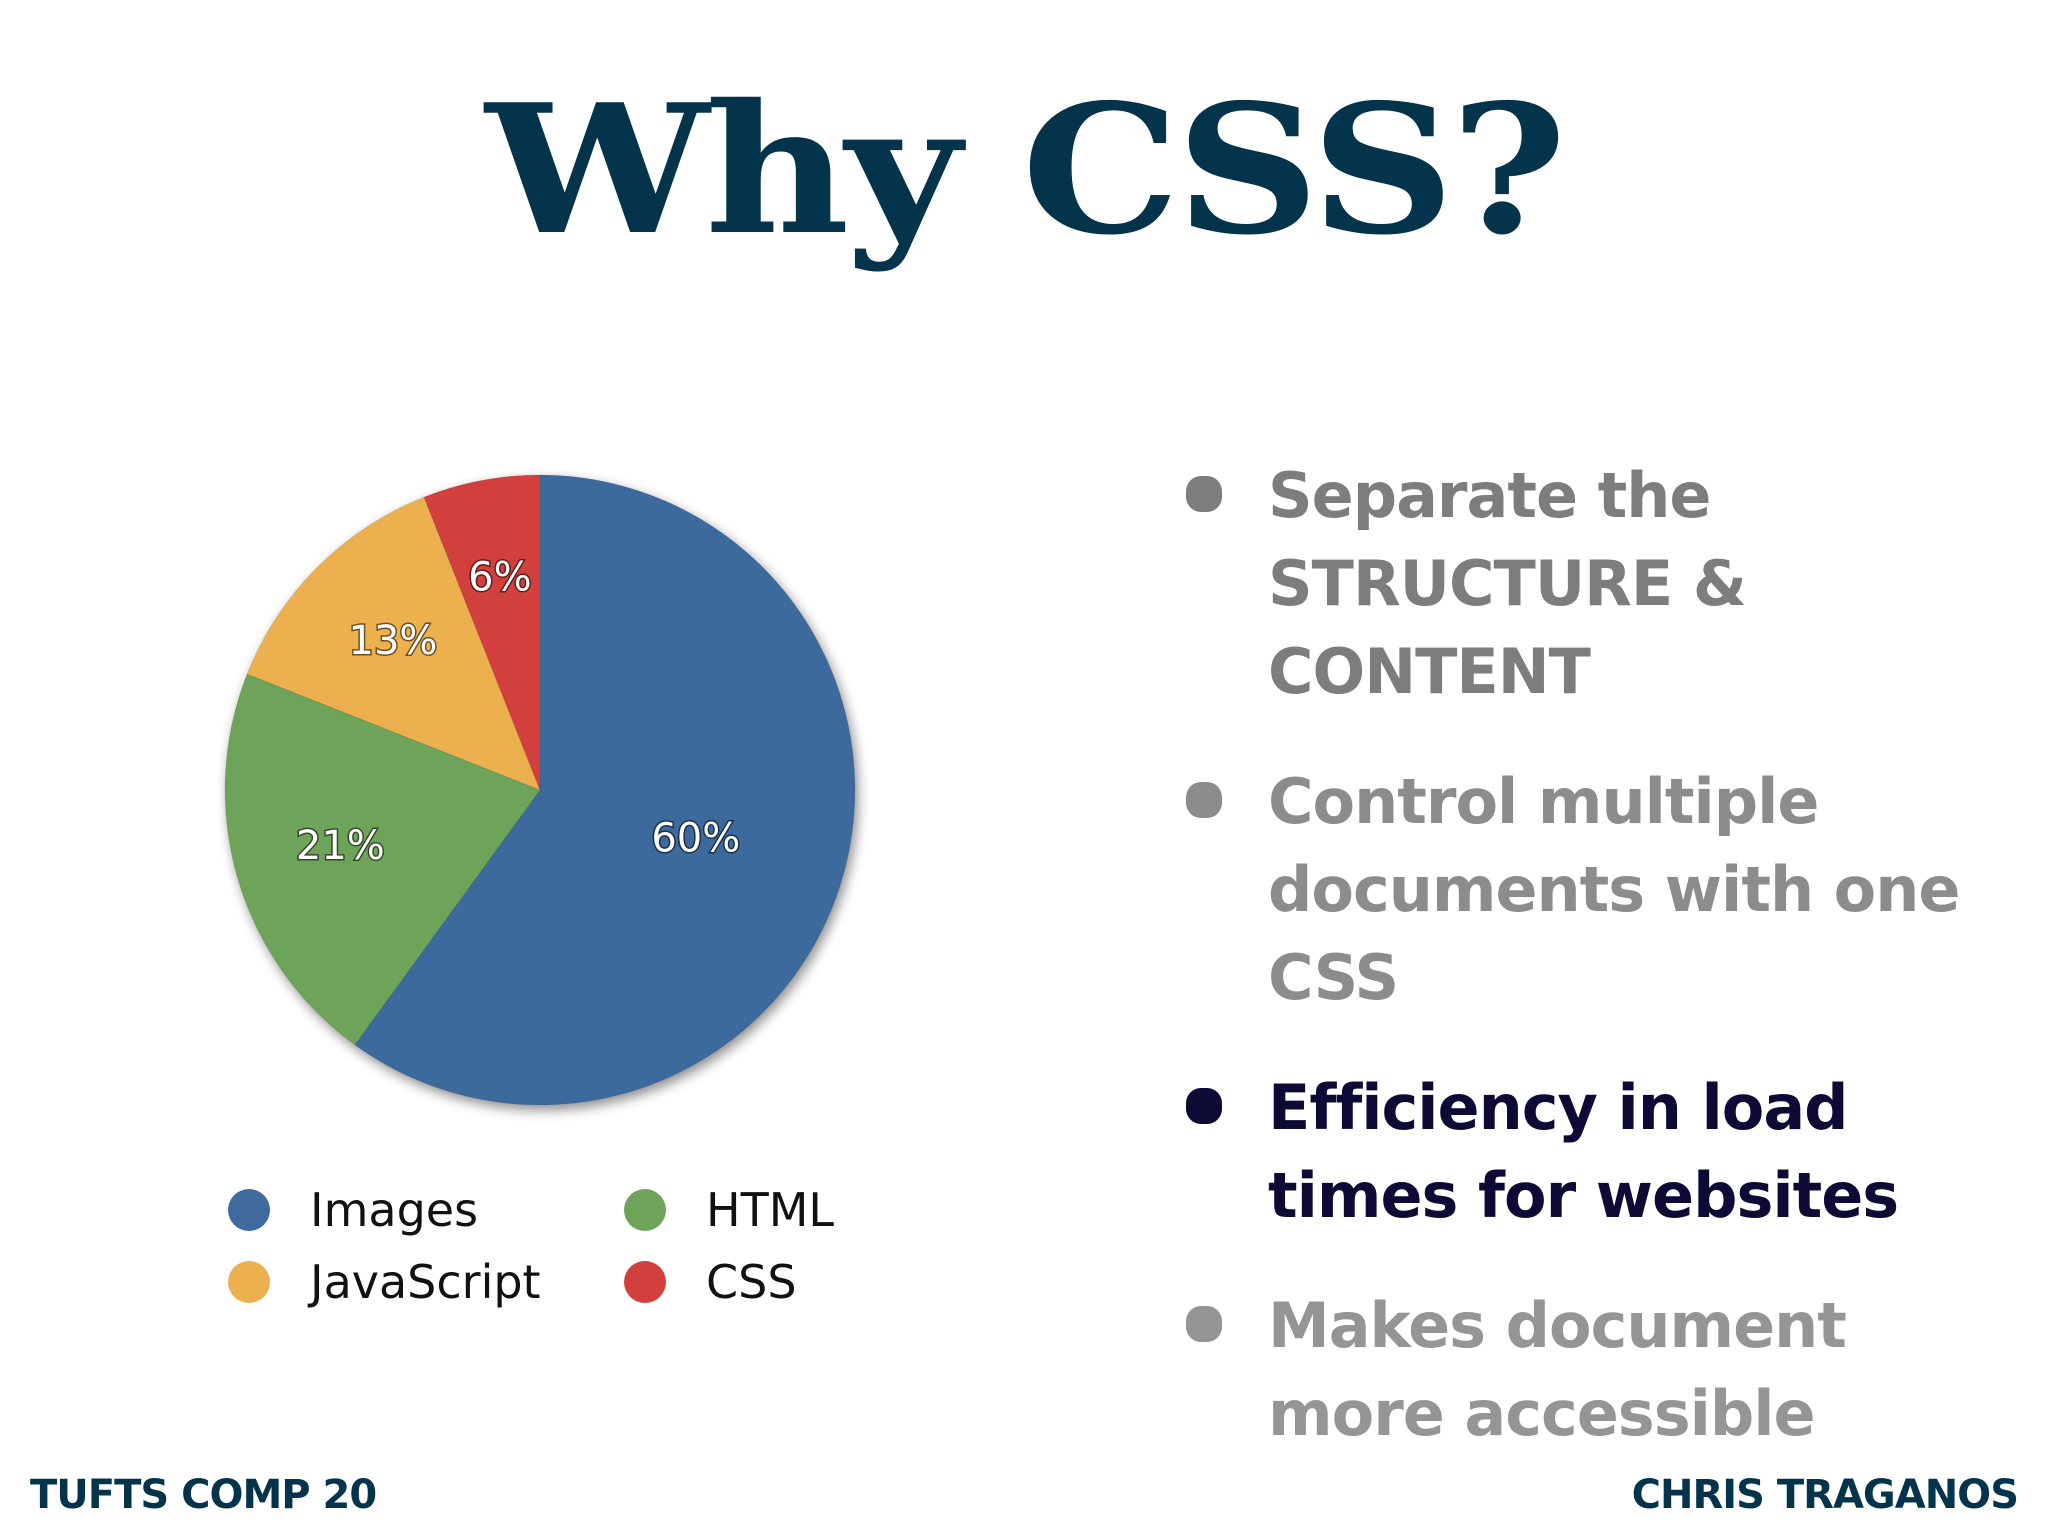 This screenshot has height=1536, width=2048. I want to click on pie-slices, so click(540, 790).